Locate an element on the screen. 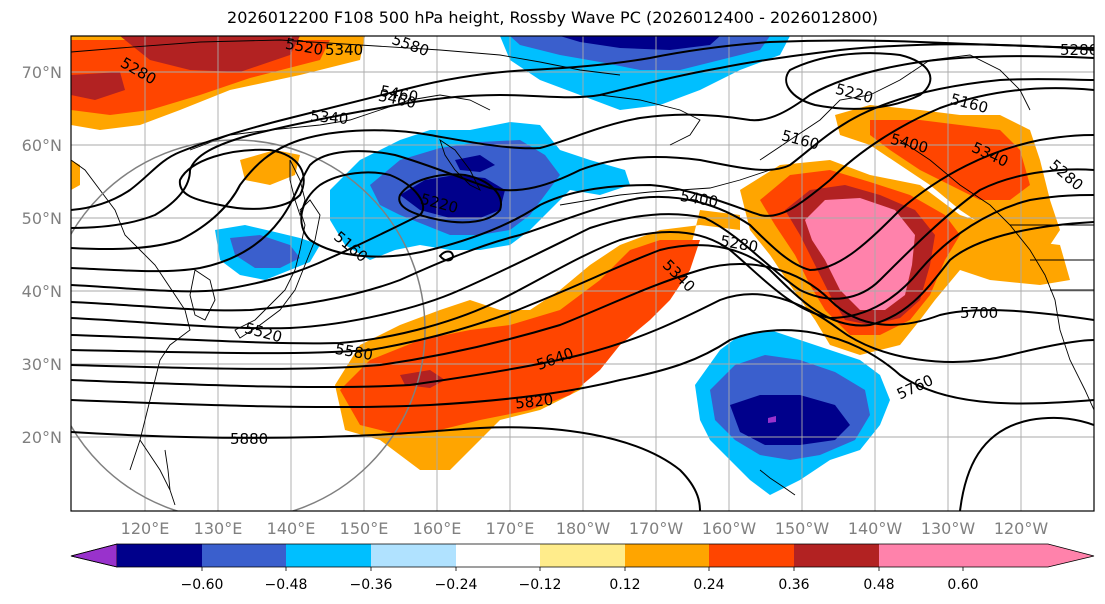 This screenshot has height=604, width=1105. anomaly-pink-northeast is located at coordinates (860, 254).